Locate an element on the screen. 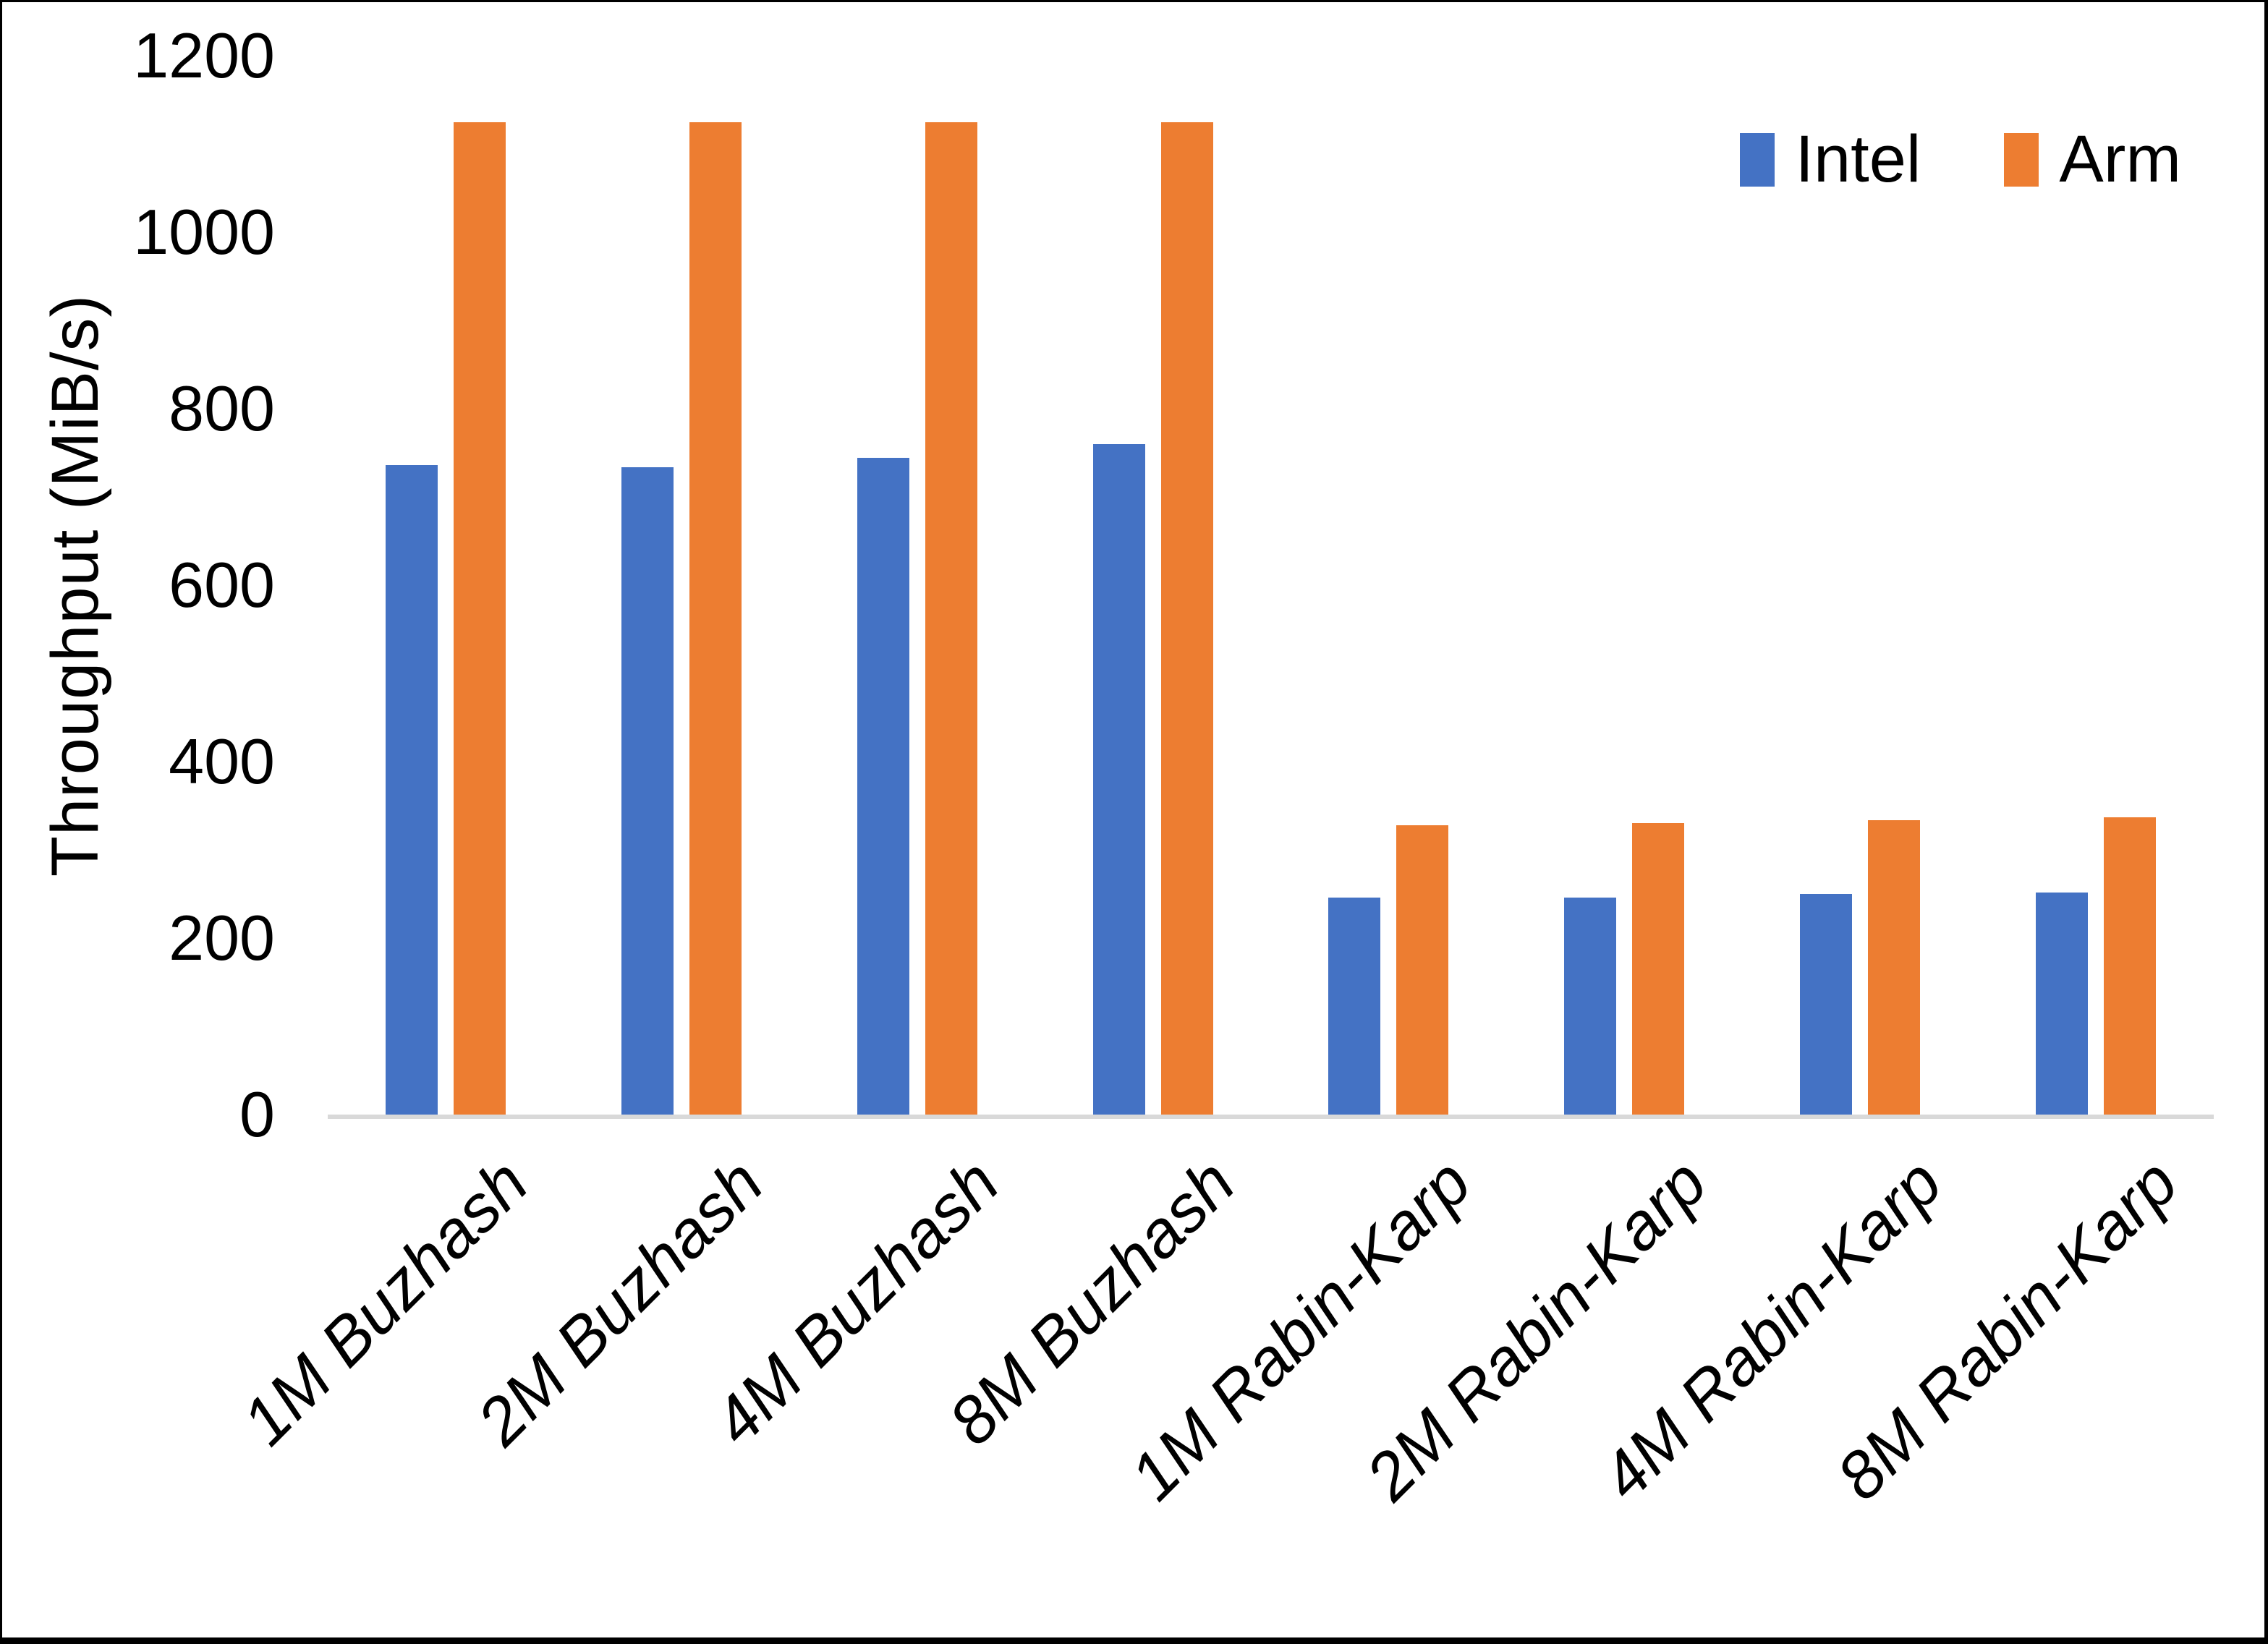 The width and height of the screenshot is (2268, 1644). y-tick-400: 400 is located at coordinates (222, 761).